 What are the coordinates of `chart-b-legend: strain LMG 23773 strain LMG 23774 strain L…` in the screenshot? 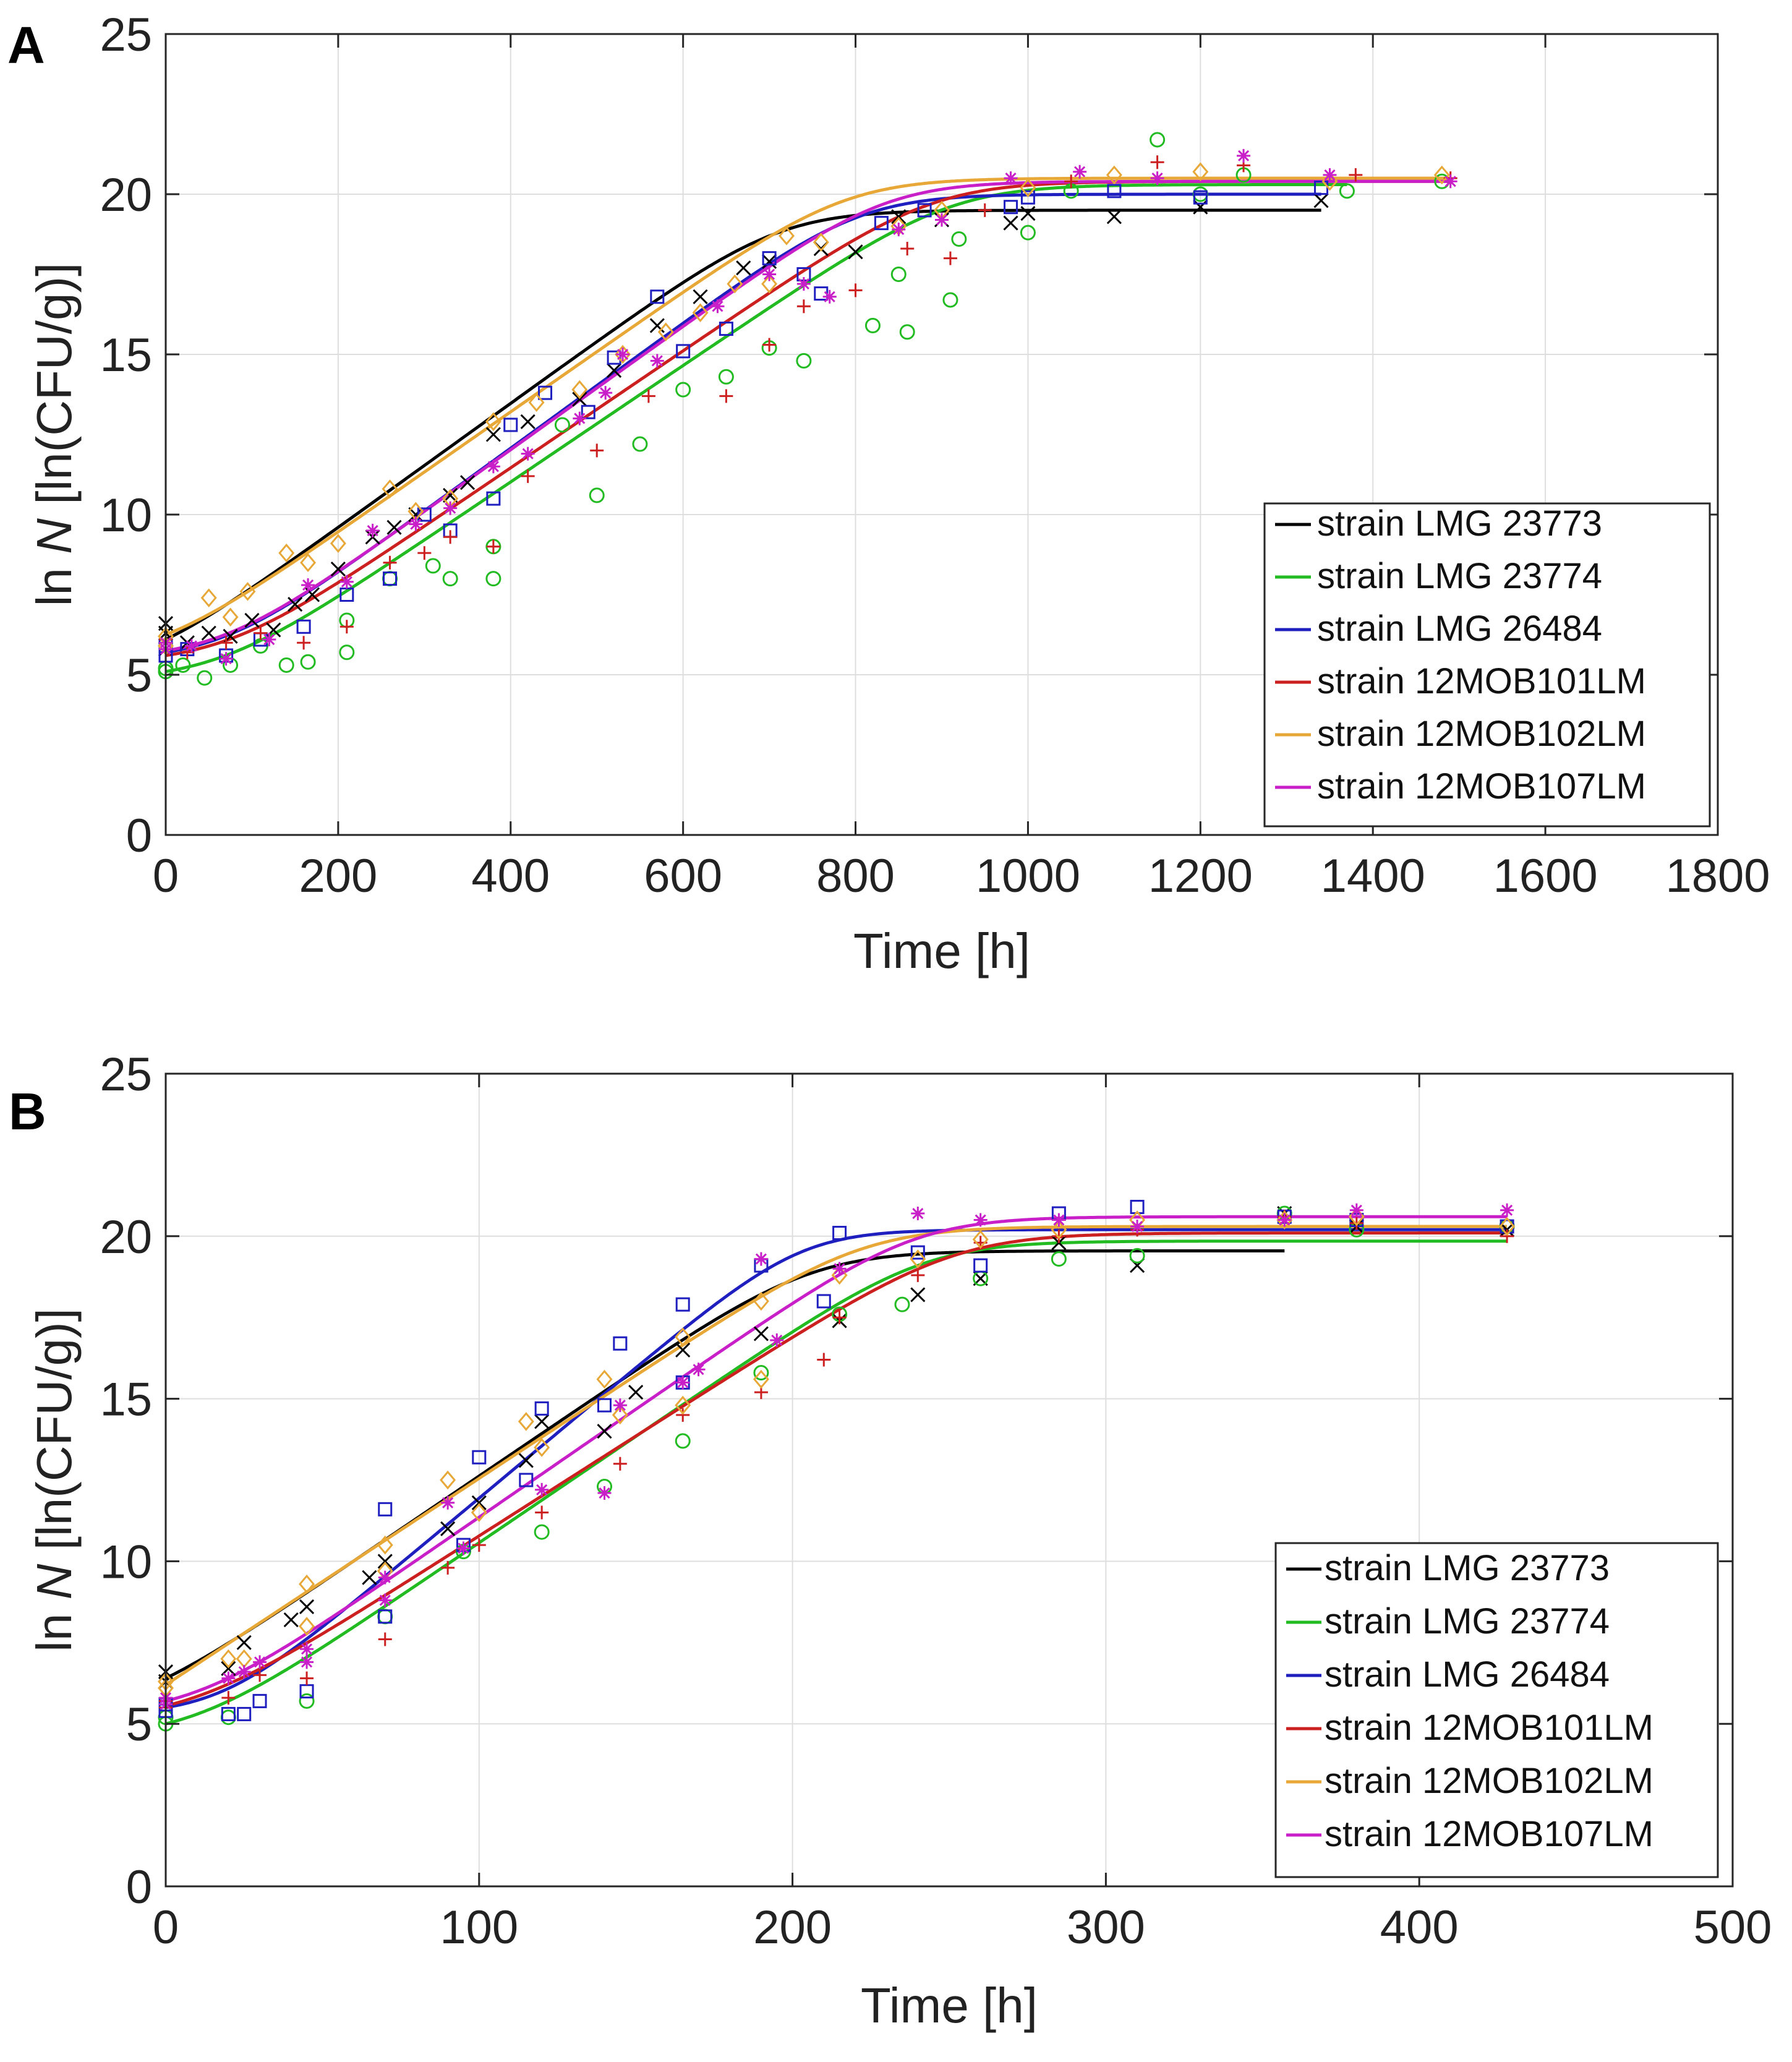 It's located at (1496, 1710).